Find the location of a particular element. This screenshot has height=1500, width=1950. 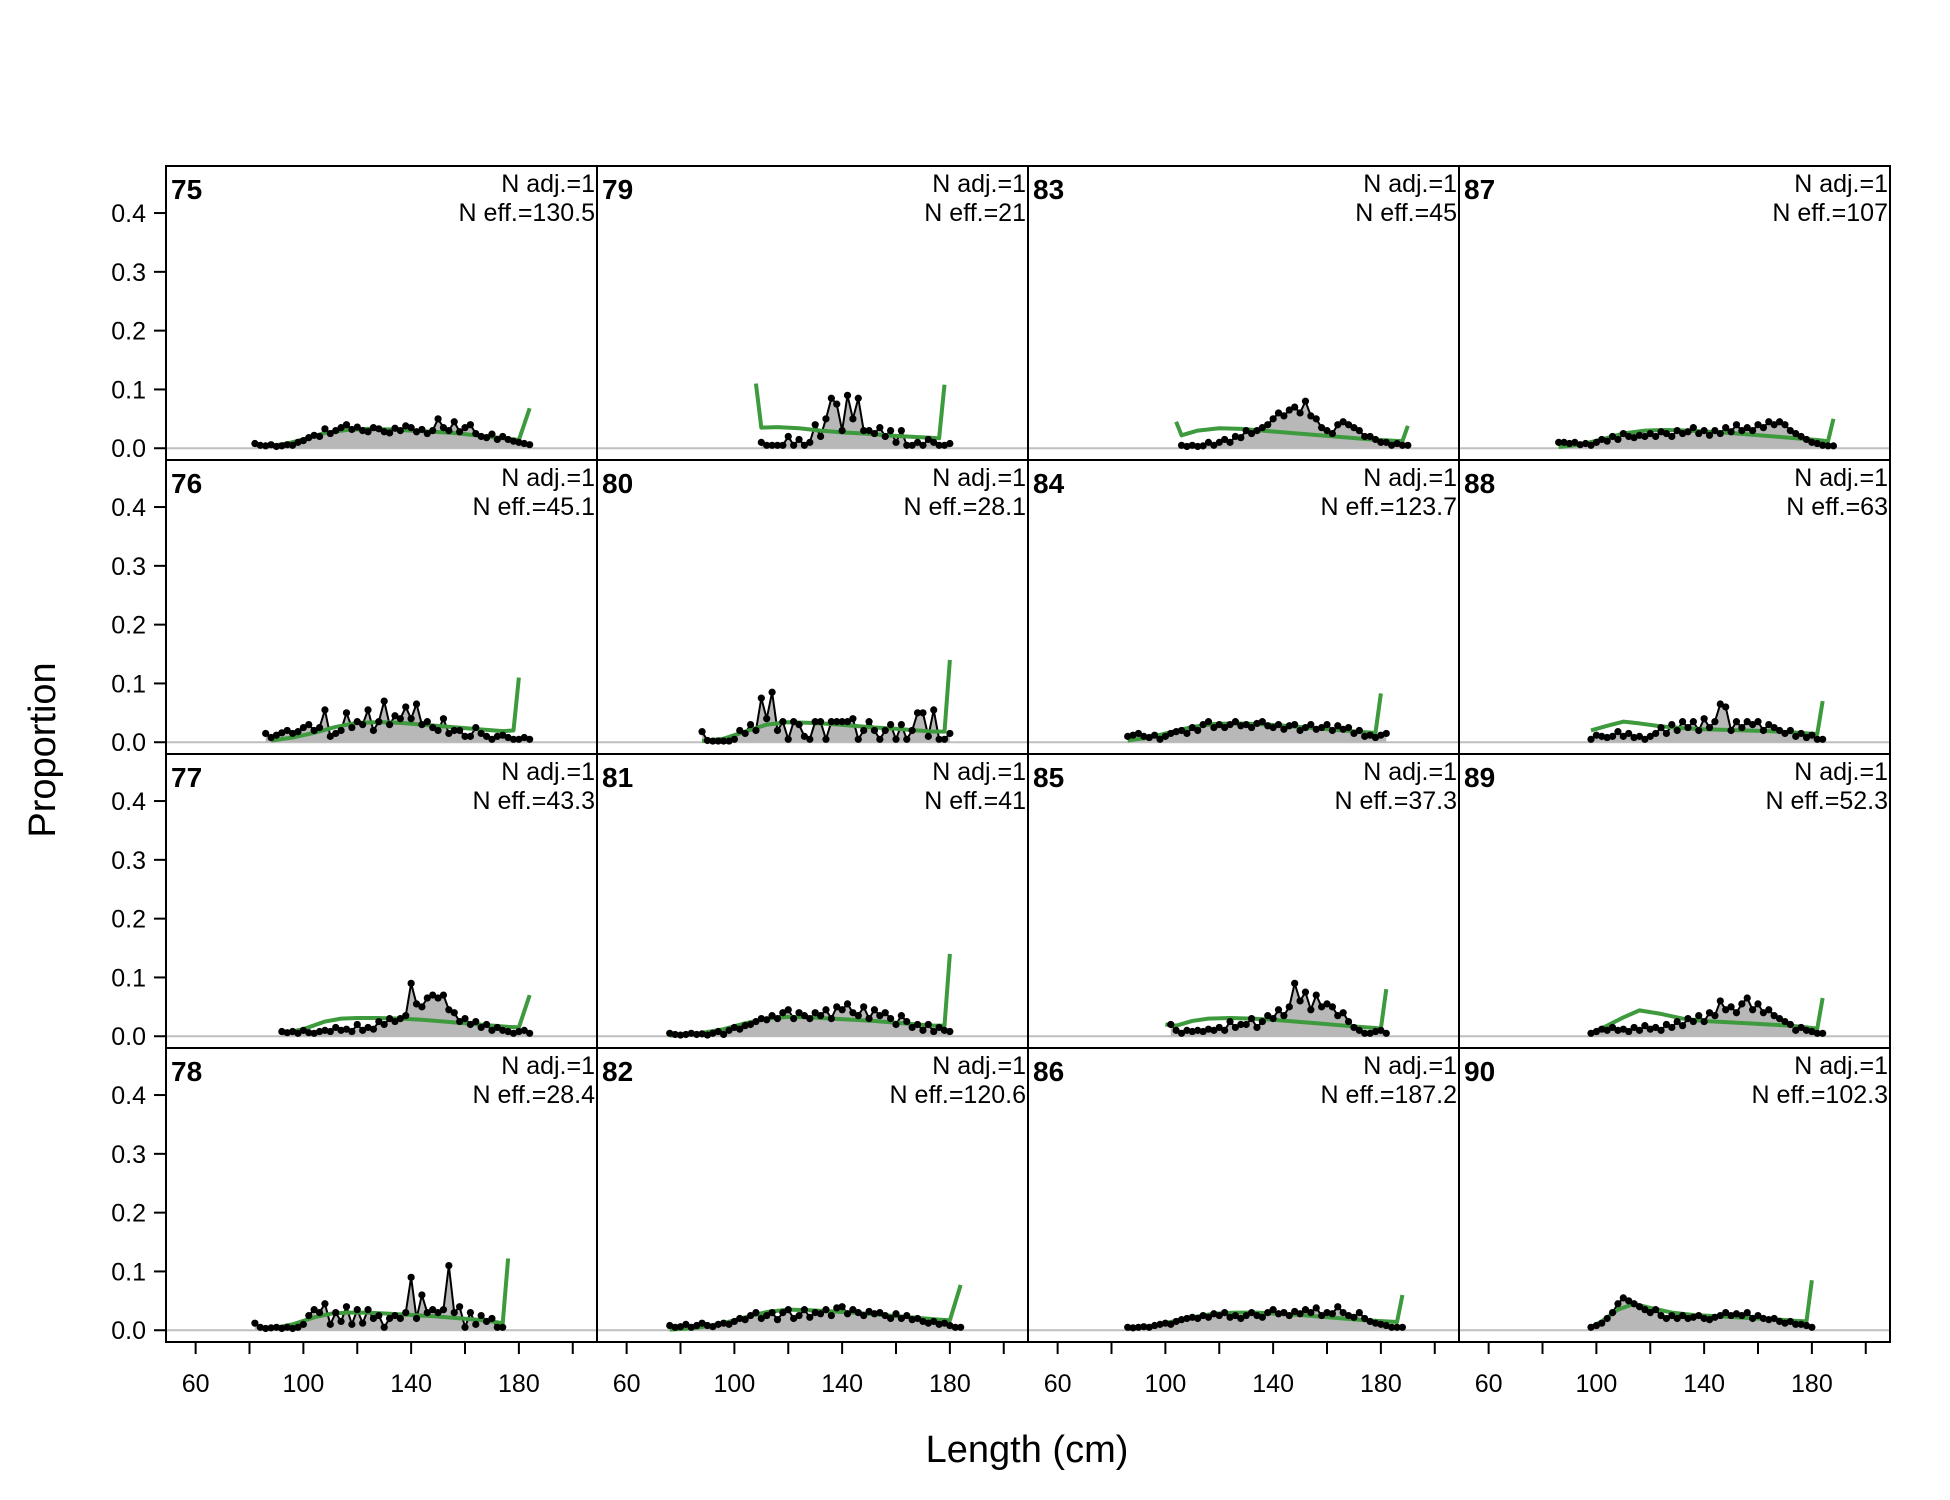

observed-area is located at coordinates (1257, 732).